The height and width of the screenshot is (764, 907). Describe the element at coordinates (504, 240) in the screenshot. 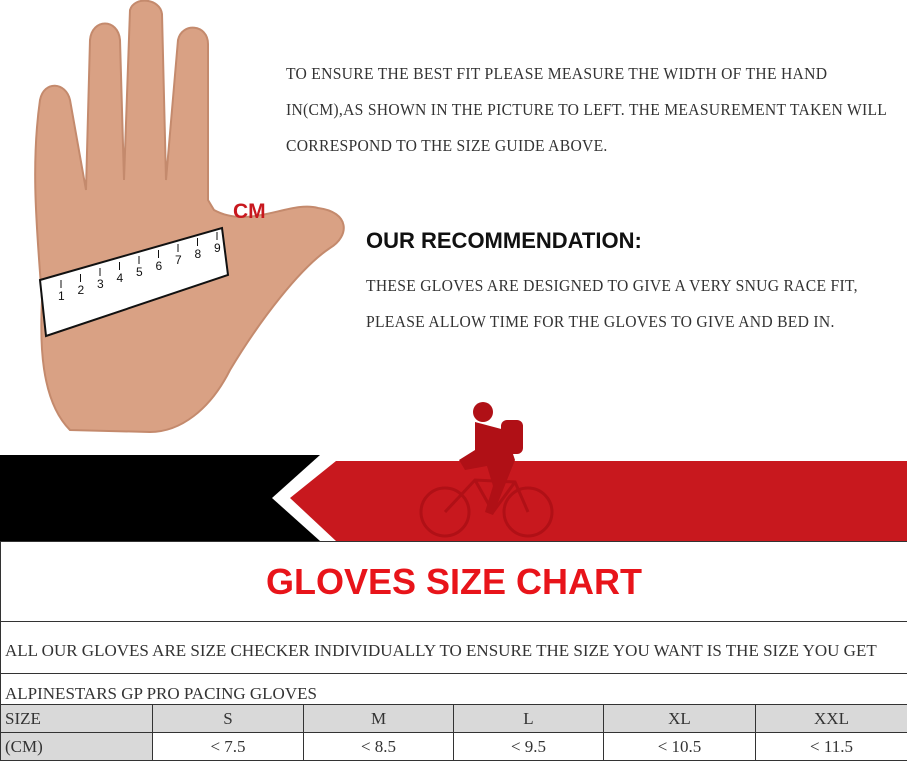

I see `recommendation-title: OUR RECOMMENDATION:` at that location.